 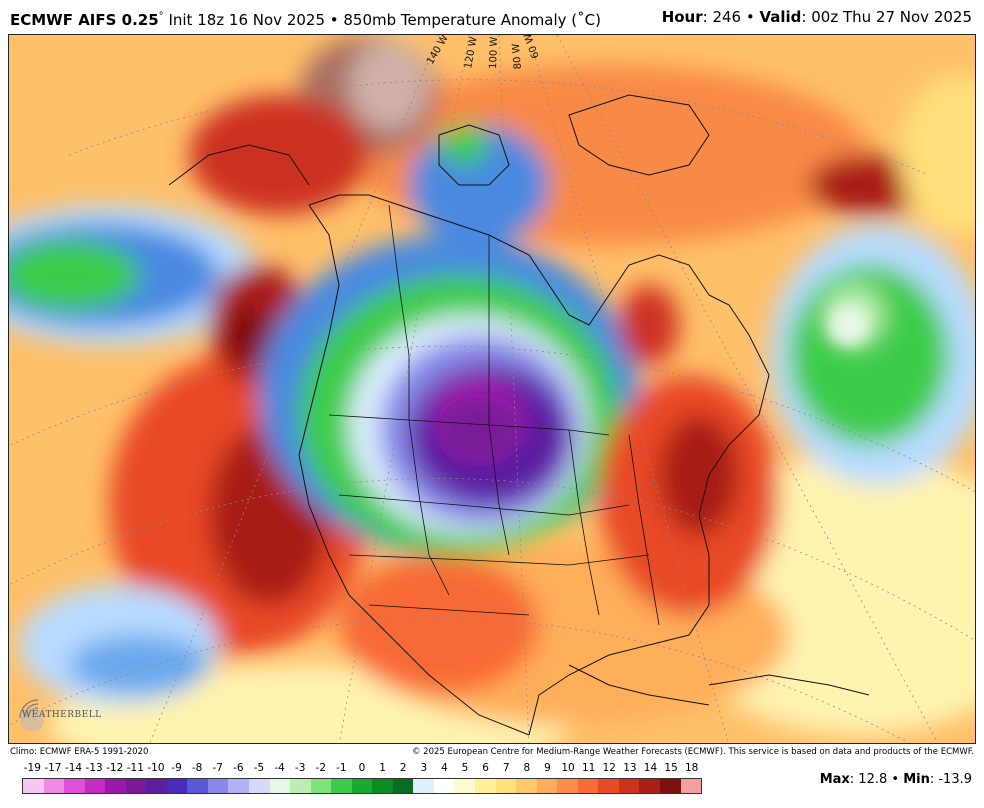 What do you see at coordinates (84, 20) in the screenshot?
I see `model-name: ECMWF AIFS 0.25` at bounding box center [84, 20].